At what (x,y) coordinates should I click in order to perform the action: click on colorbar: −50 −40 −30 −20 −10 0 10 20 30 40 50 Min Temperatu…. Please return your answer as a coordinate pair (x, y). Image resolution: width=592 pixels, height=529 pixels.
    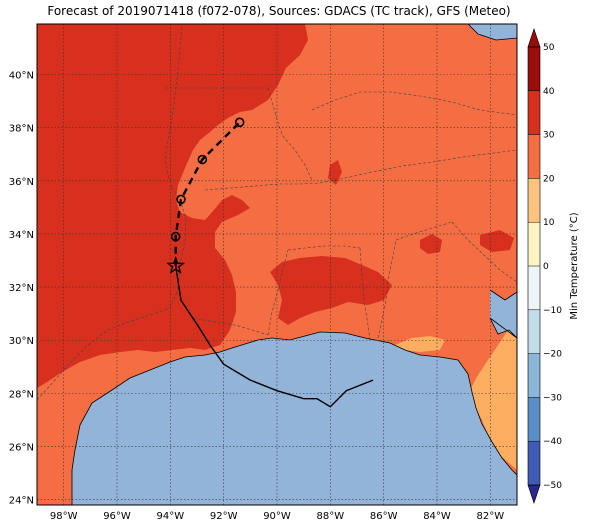
    Looking at the image, I should click on (553, 266).